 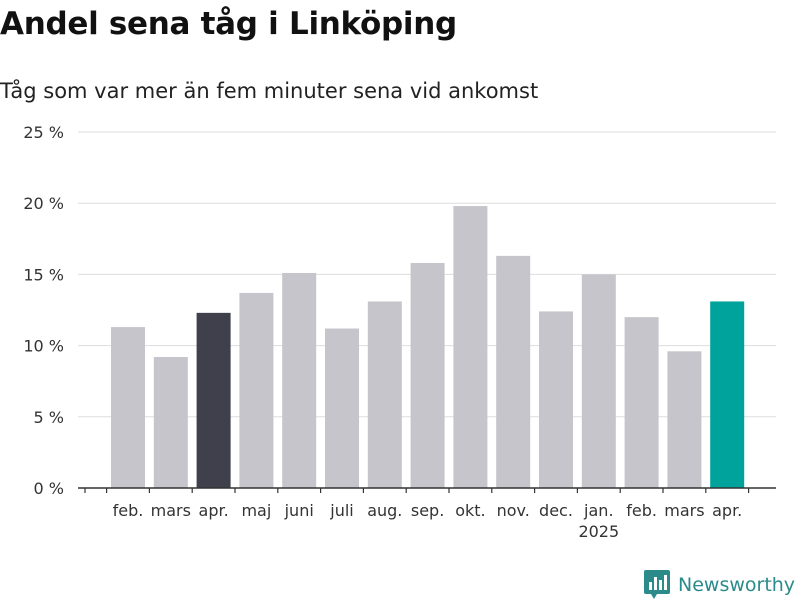 I want to click on chart-title: Andel sena tåg i Linköping, so click(x=228, y=24).